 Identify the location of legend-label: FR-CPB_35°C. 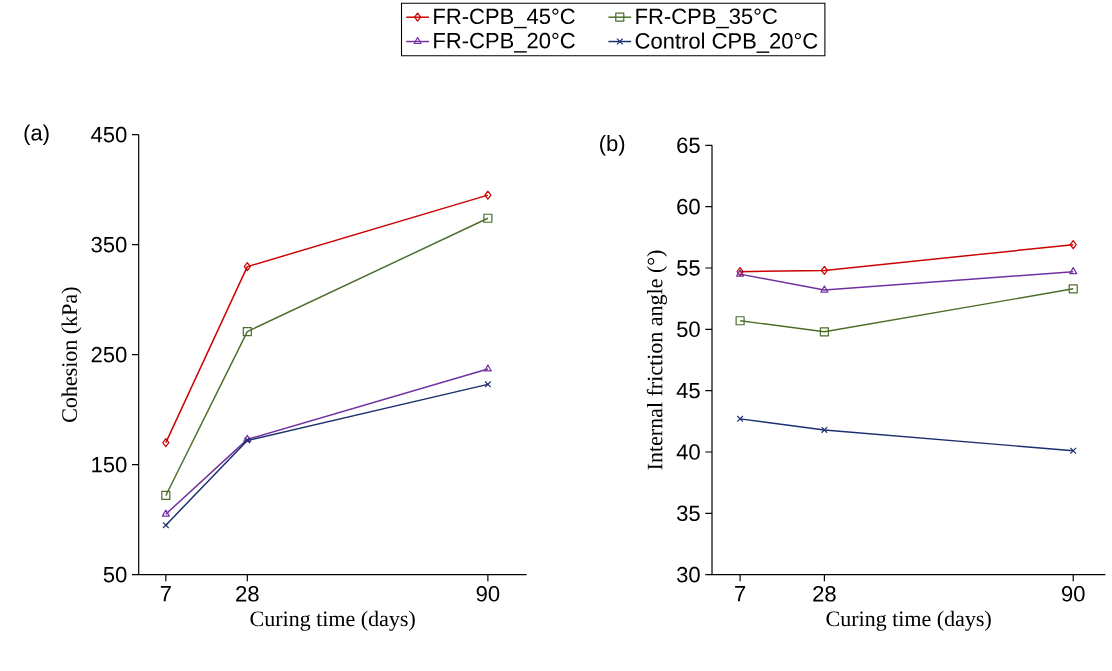
(706, 18).